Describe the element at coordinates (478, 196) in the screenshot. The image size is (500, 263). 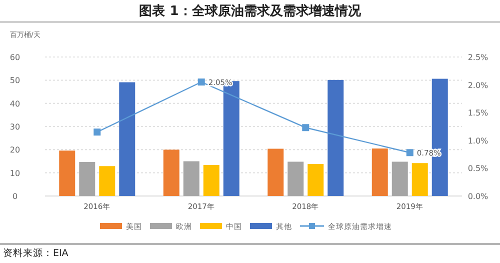
I see `y2-tick-label: 0.0%` at that location.